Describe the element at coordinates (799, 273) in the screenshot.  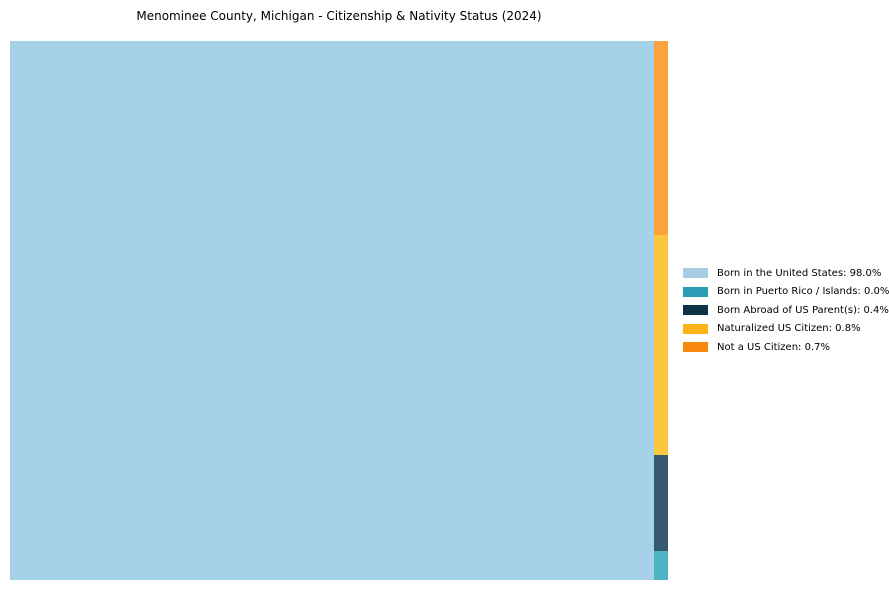
I see `legend-label-born-in-the-united-states: Born in the United States: 98.0%` at that location.